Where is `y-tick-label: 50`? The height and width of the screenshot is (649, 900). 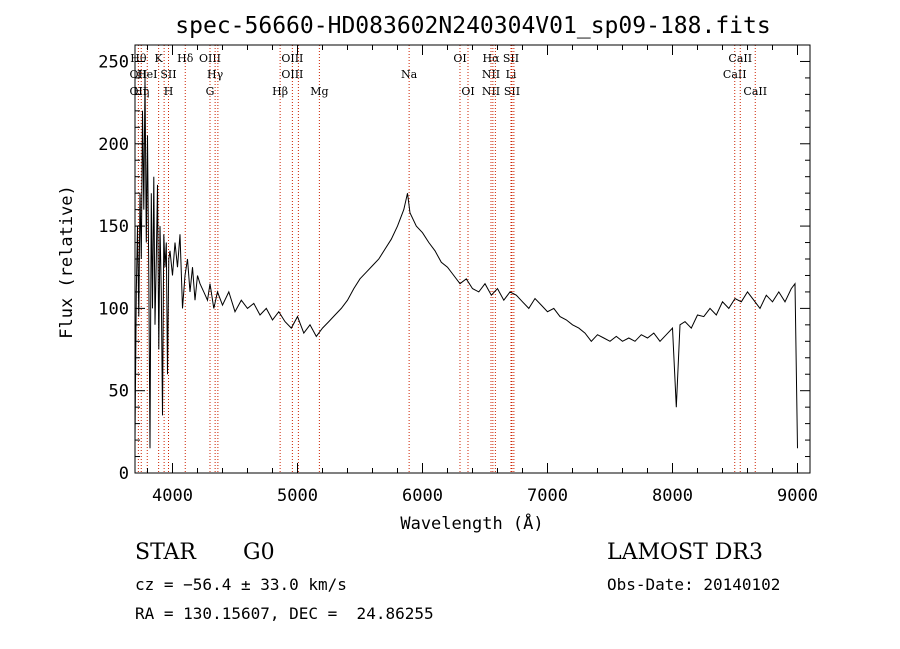 y-tick-label: 50 is located at coordinates (119, 392).